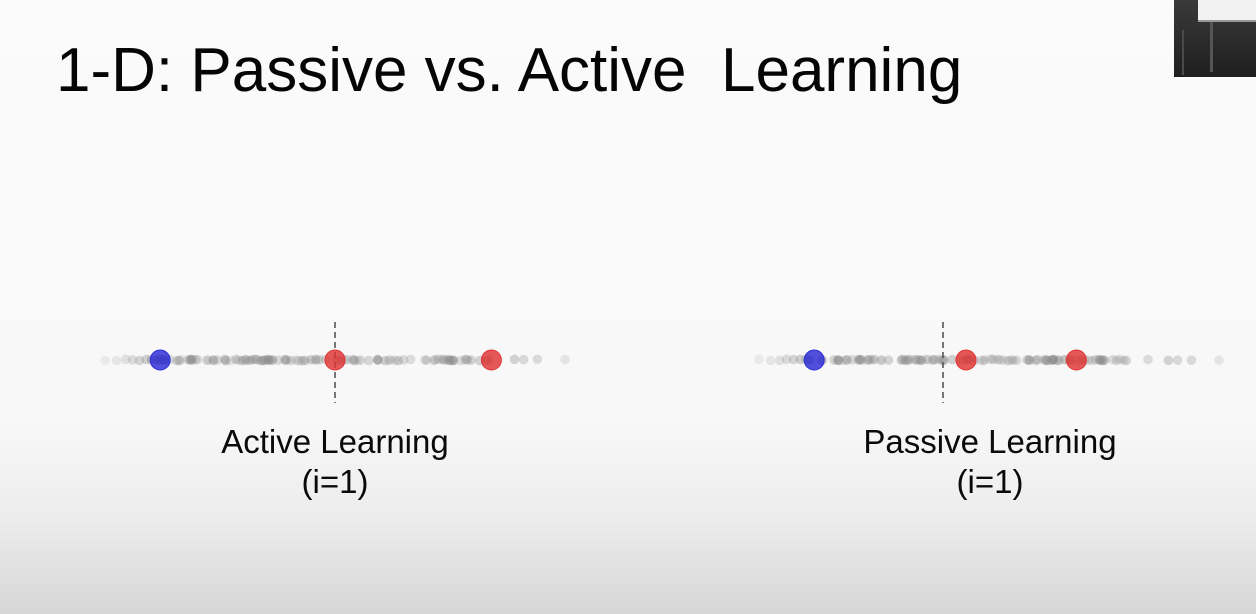  I want to click on passive-unlabeled-pool, so click(989, 360).